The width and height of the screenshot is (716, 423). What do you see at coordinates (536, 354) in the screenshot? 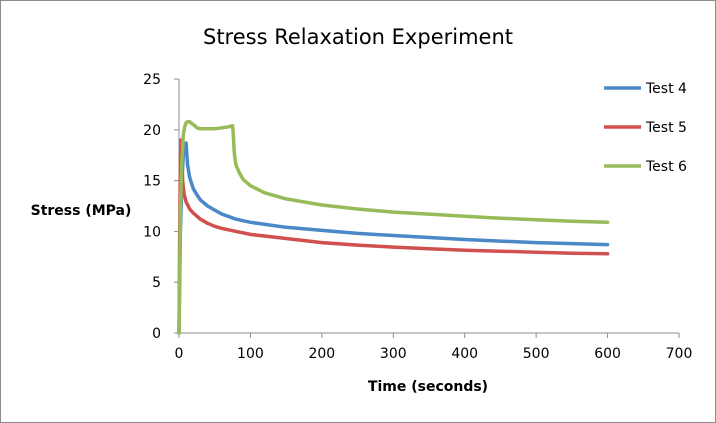
I see `x-tick-label: 500` at bounding box center [536, 354].